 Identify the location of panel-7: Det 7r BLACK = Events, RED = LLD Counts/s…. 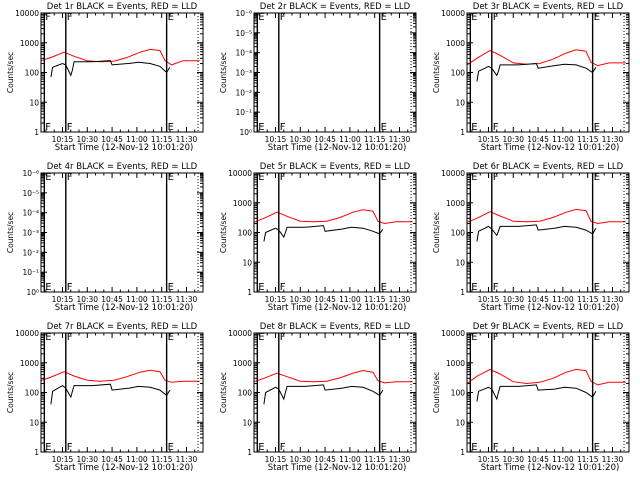
(105, 397).